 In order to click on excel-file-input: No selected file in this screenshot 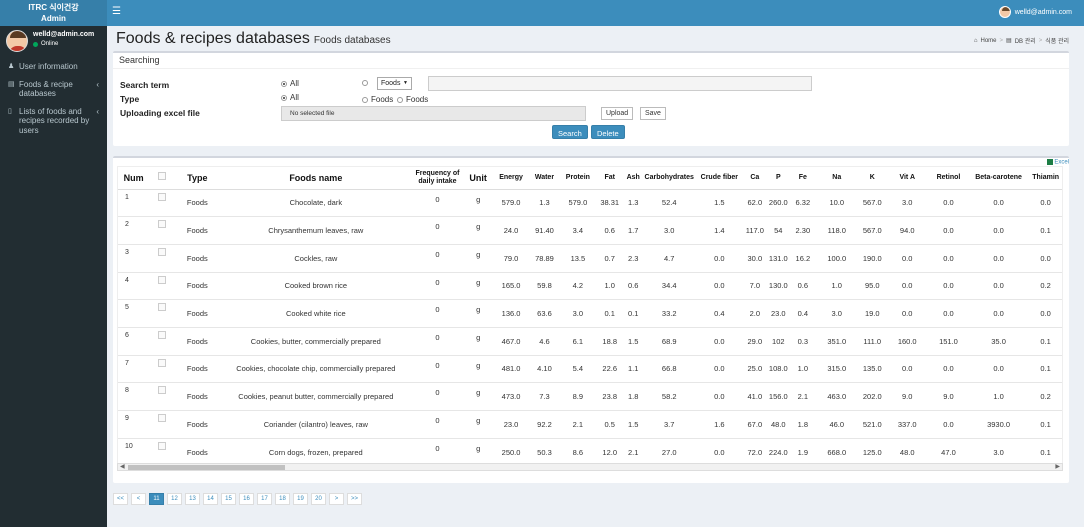, I will do `click(433, 113)`.